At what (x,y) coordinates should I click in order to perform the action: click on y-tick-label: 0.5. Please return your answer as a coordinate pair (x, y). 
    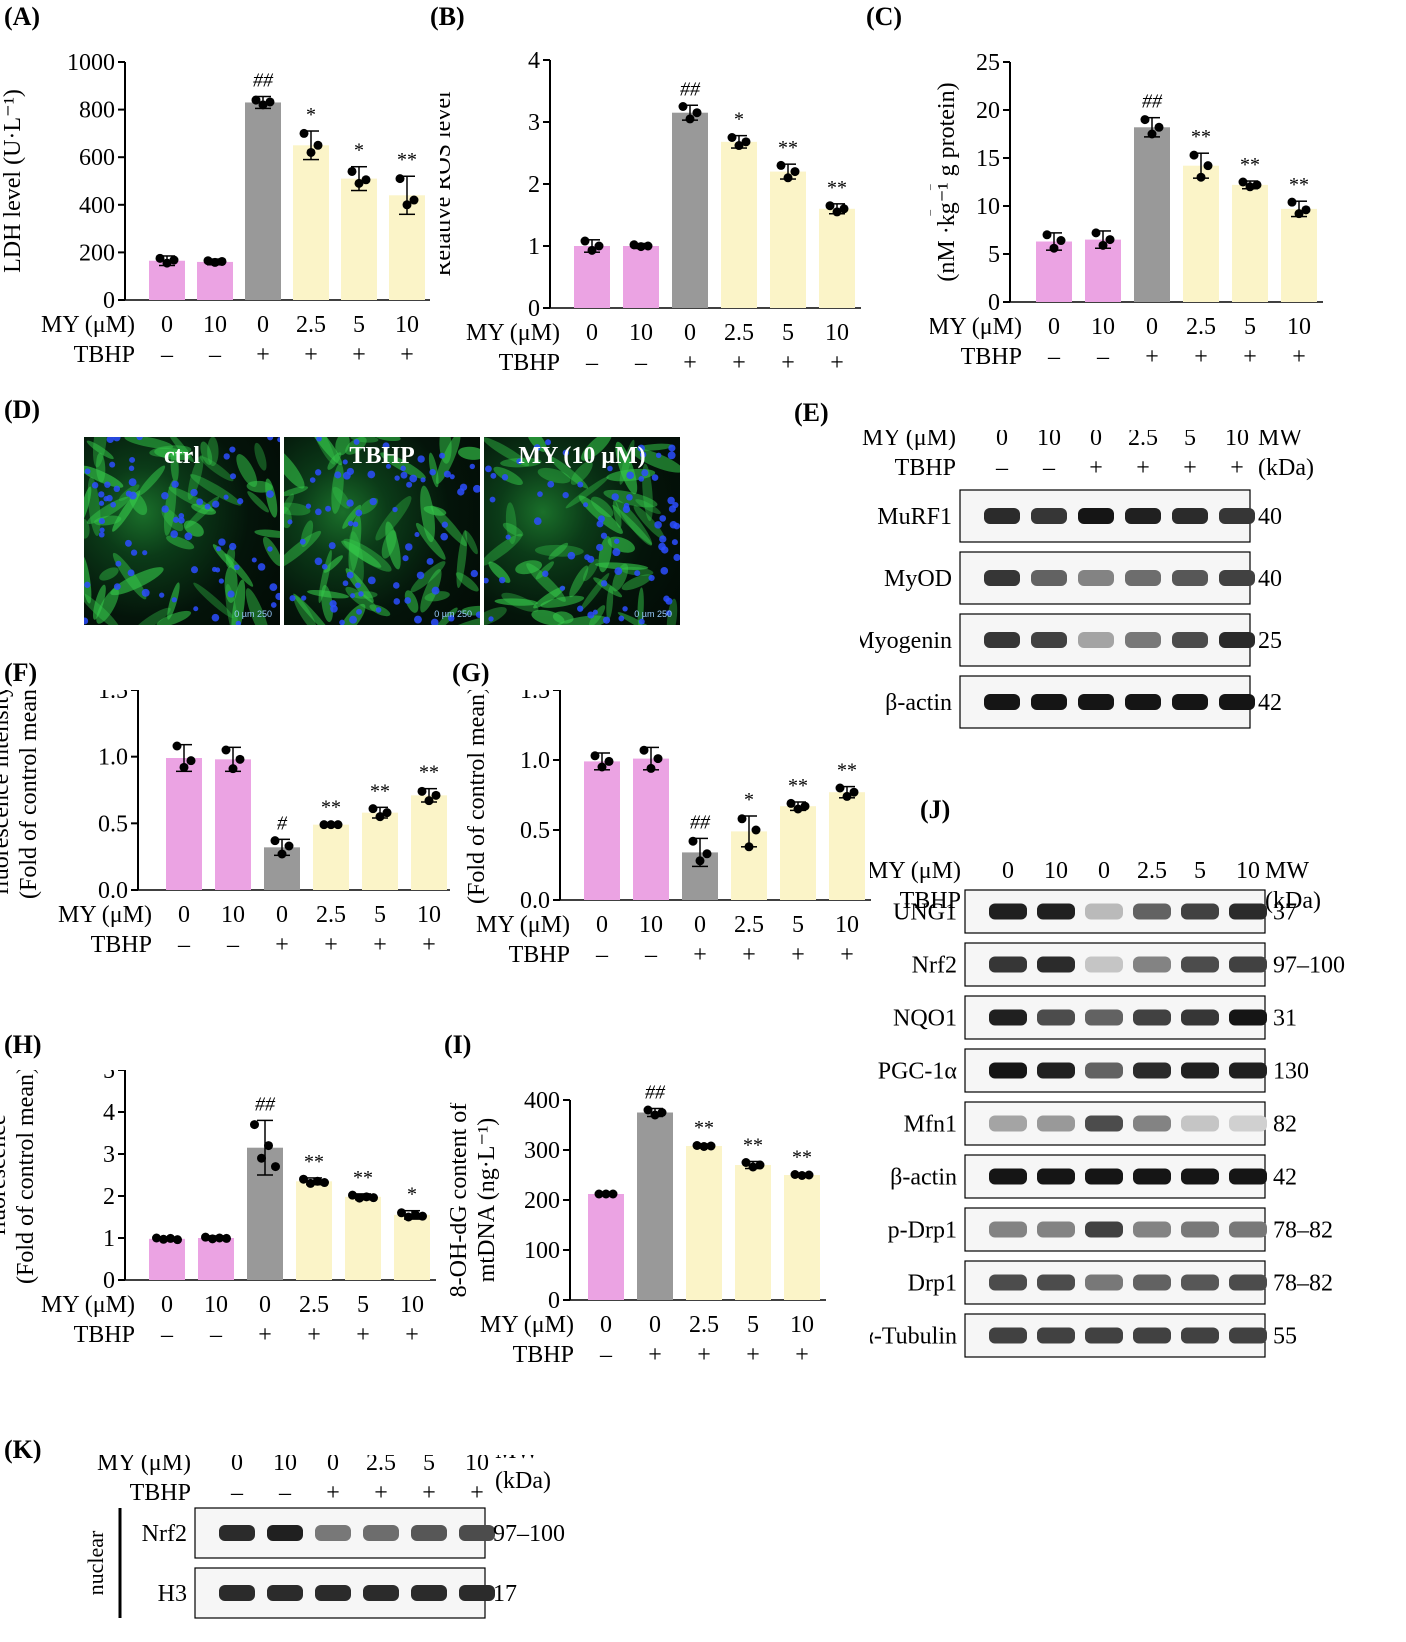
    Looking at the image, I should click on (535, 831).